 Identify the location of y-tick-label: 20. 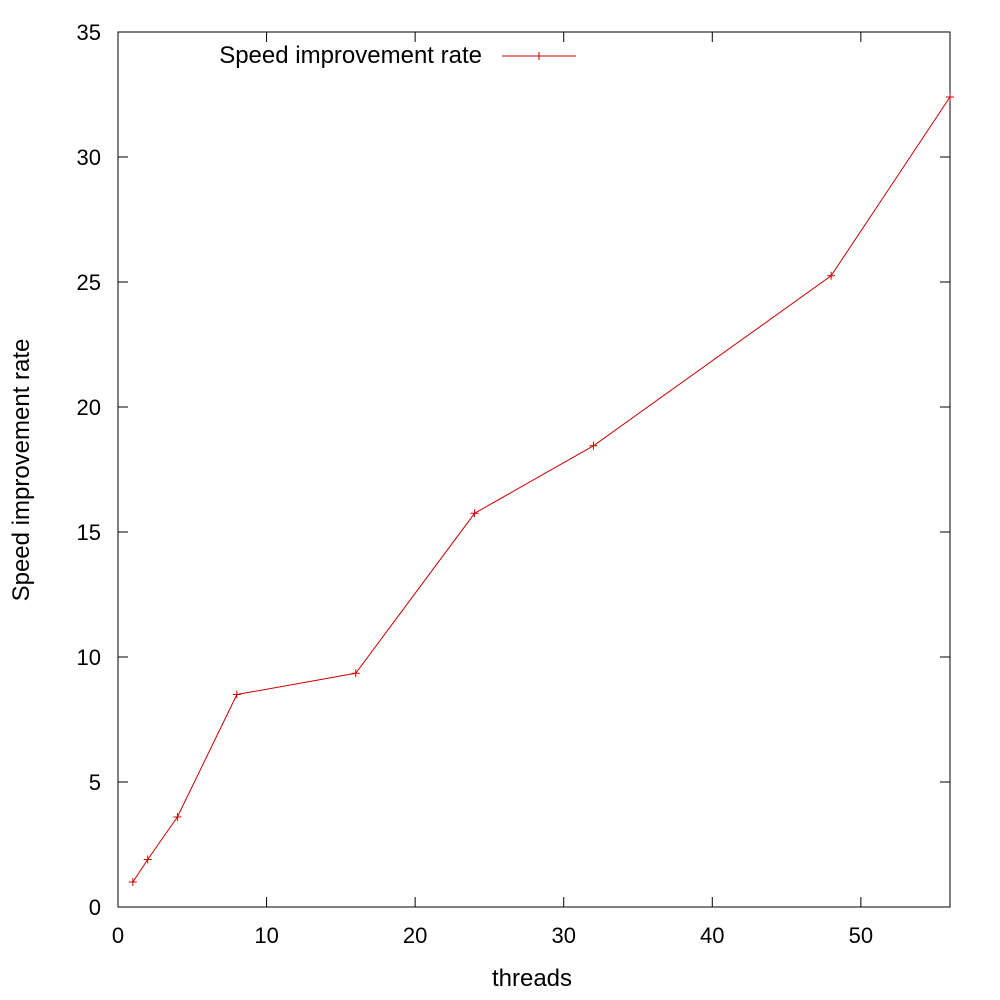
(89, 407).